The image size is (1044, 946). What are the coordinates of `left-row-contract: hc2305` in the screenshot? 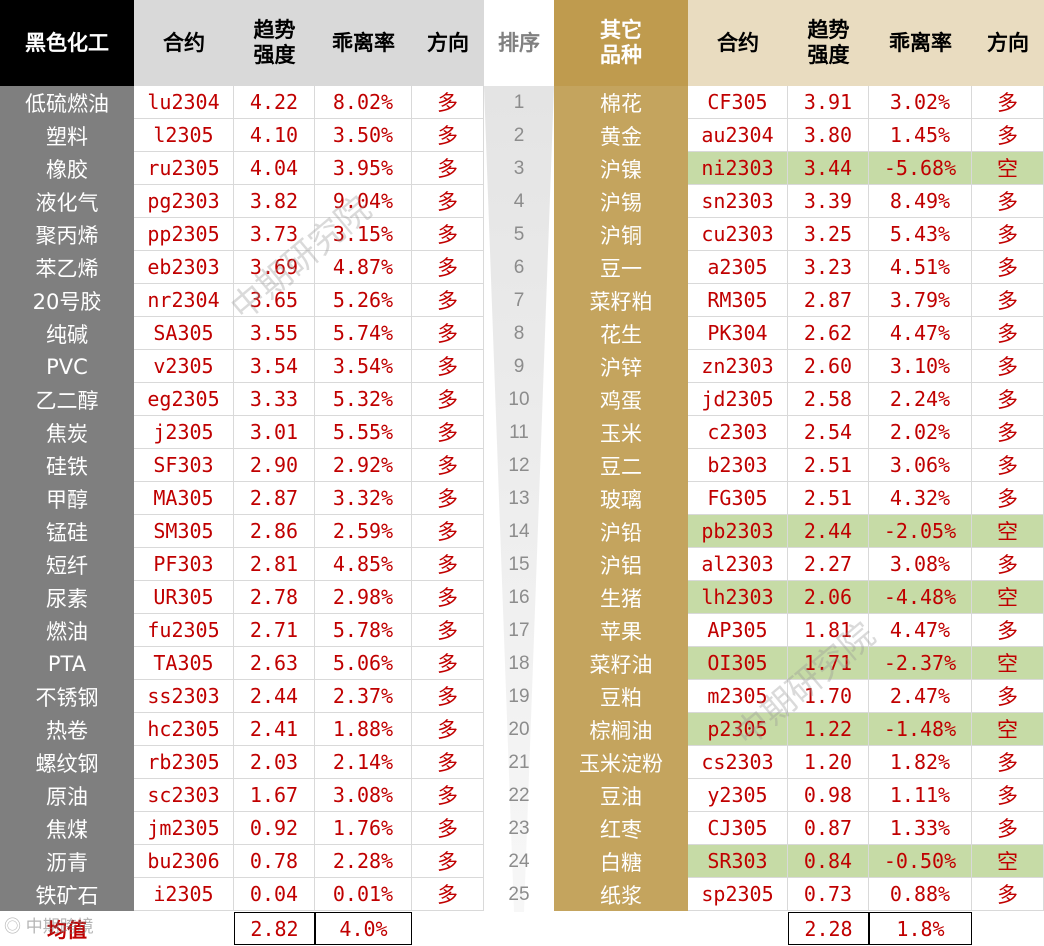 It's located at (184, 729).